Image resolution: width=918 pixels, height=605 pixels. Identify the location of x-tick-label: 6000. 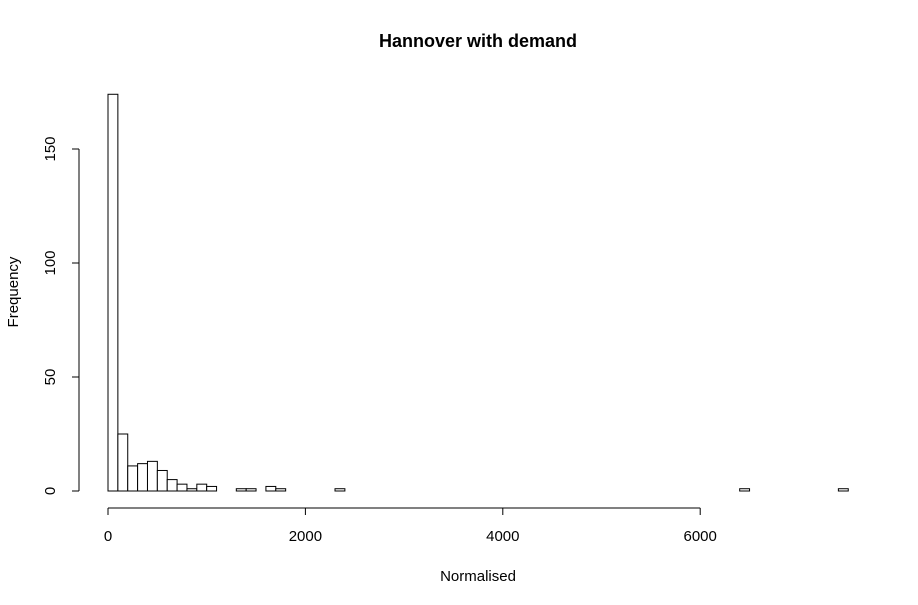
(700, 536).